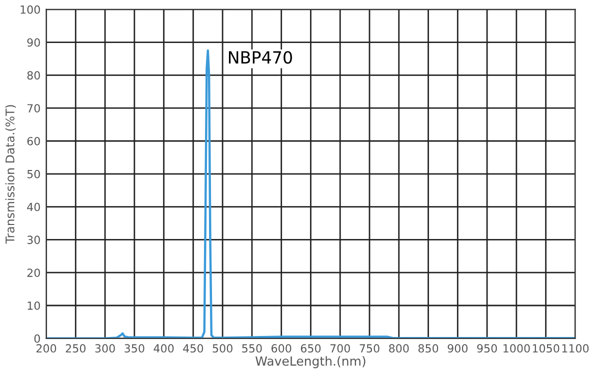  What do you see at coordinates (33, 207) in the screenshot?
I see `y-tick-label: 40` at bounding box center [33, 207].